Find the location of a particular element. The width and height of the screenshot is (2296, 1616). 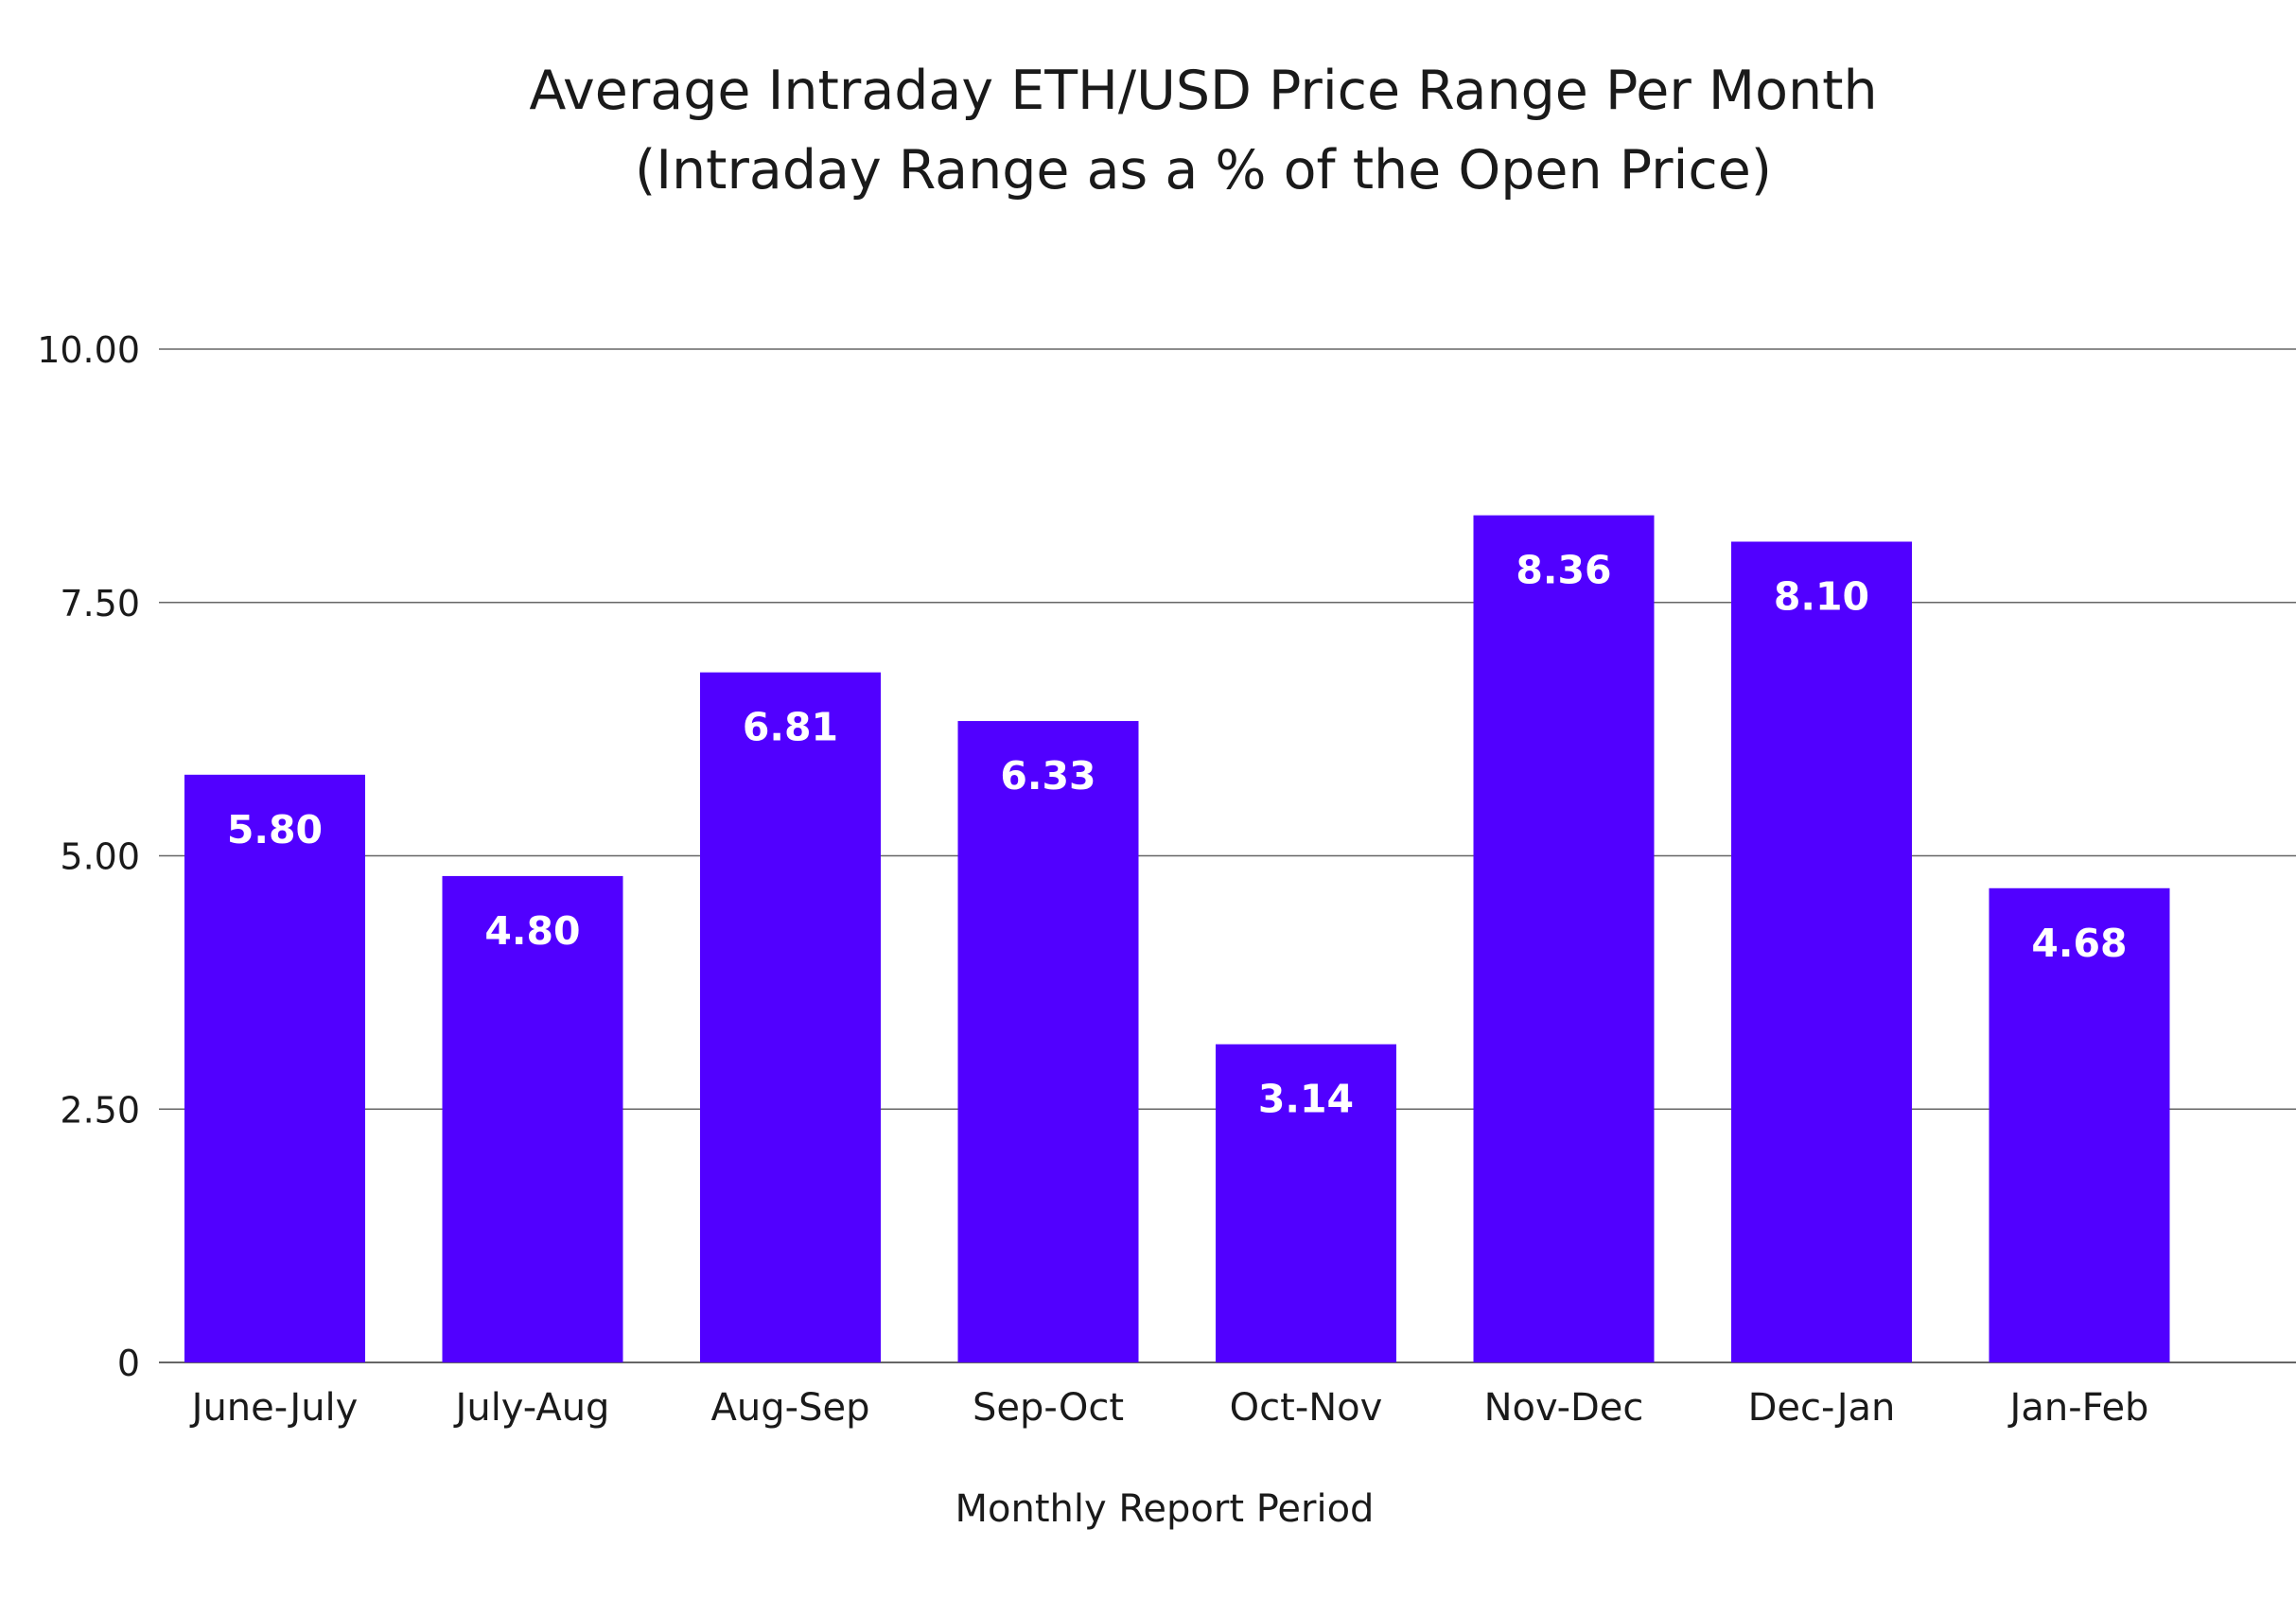

x-tick-label: July-Aug is located at coordinates (531, 1408).